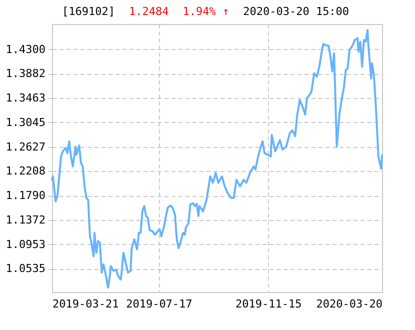 Image resolution: width=415 pixels, height=330 pixels. I want to click on y-tick-label: 1.1372, so click(26, 219).